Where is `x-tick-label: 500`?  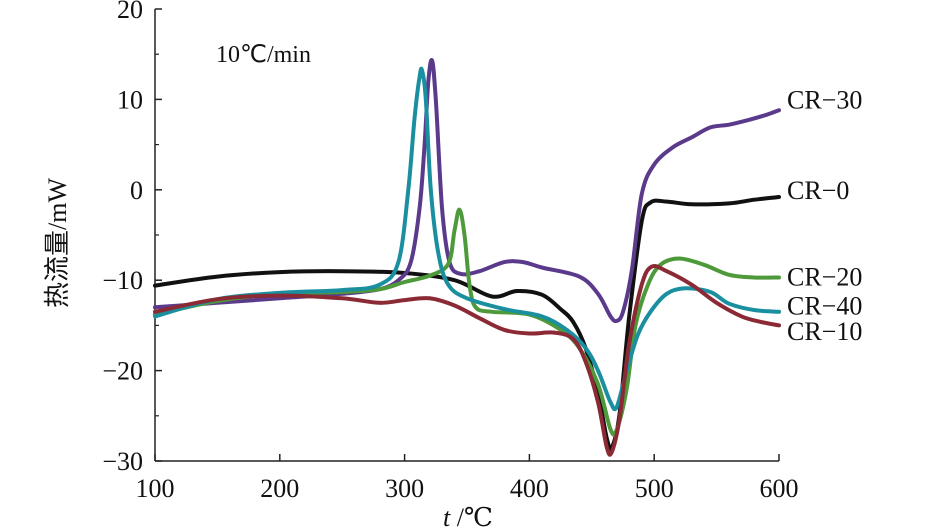
x-tick-label: 500 is located at coordinates (654, 488).